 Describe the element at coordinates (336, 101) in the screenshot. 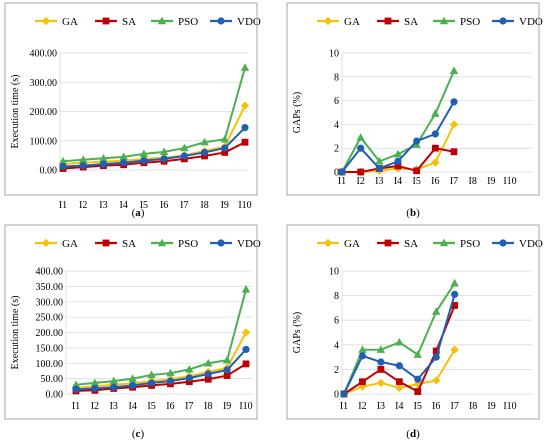

I see `y-tick-label: 6` at that location.